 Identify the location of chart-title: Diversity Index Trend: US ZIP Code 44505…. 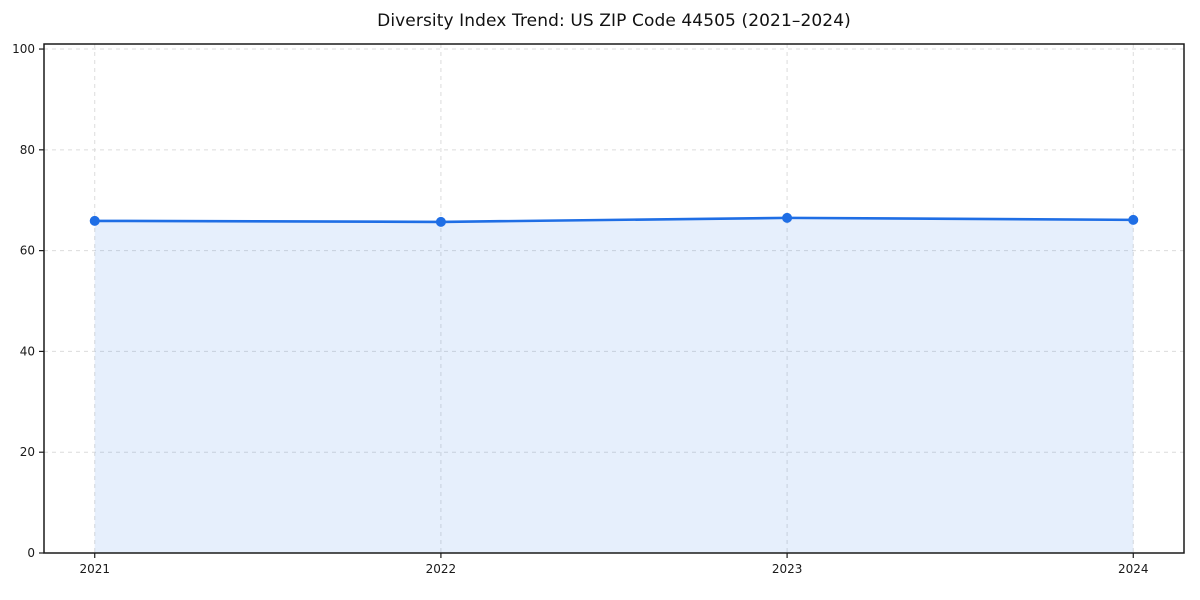
(614, 21).